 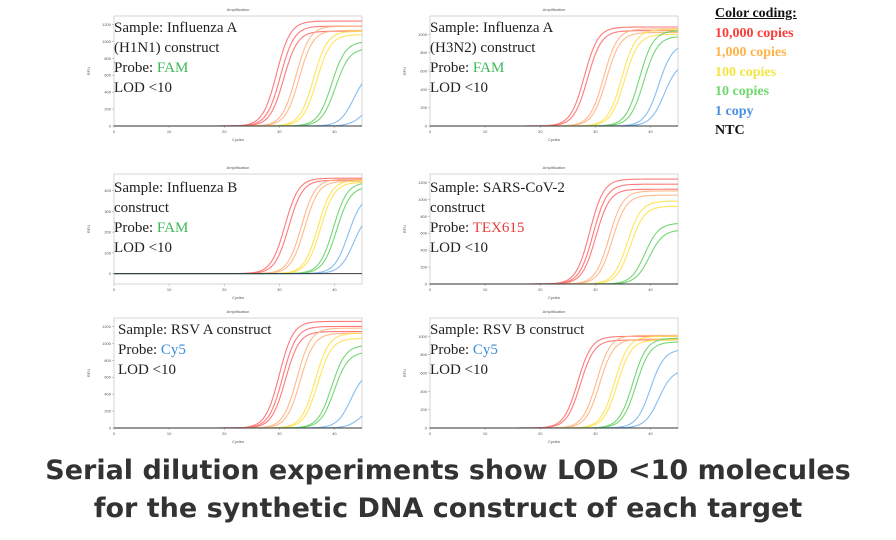 I want to click on legend-entry-100: 100 copies, so click(x=746, y=72).